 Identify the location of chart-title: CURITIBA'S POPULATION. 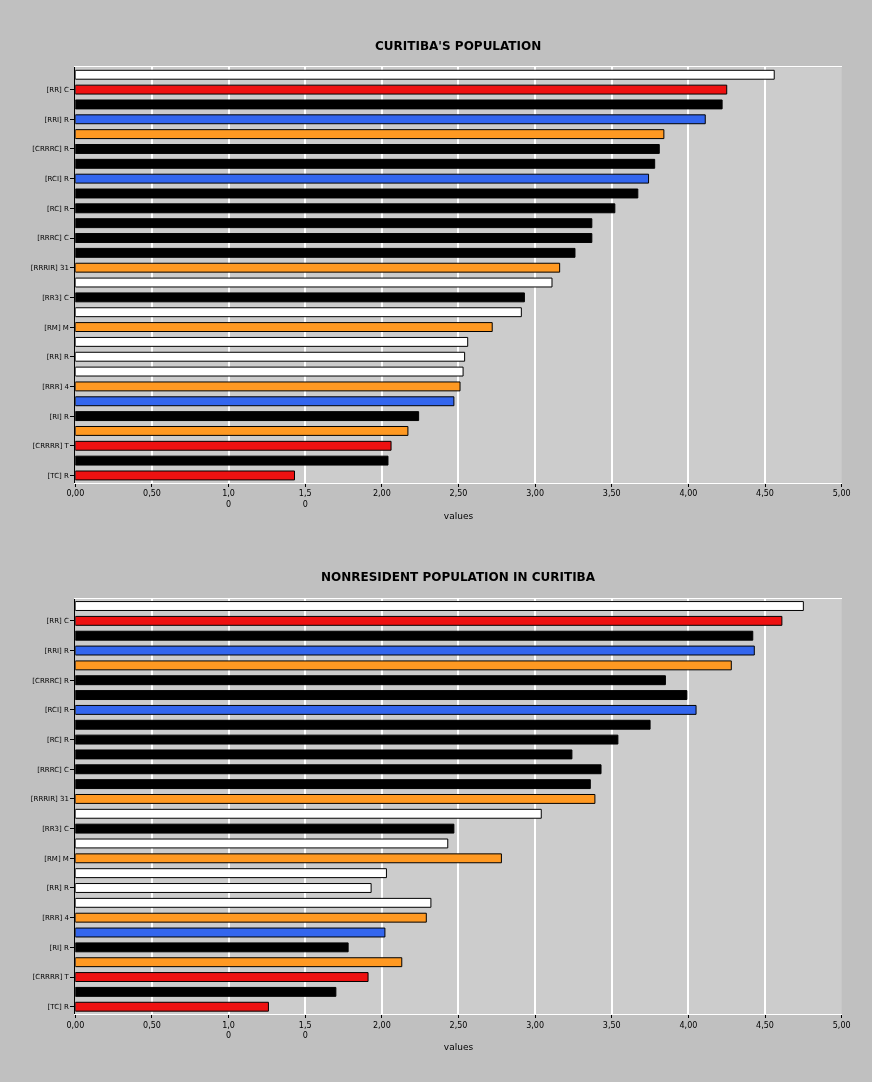
(458, 46).